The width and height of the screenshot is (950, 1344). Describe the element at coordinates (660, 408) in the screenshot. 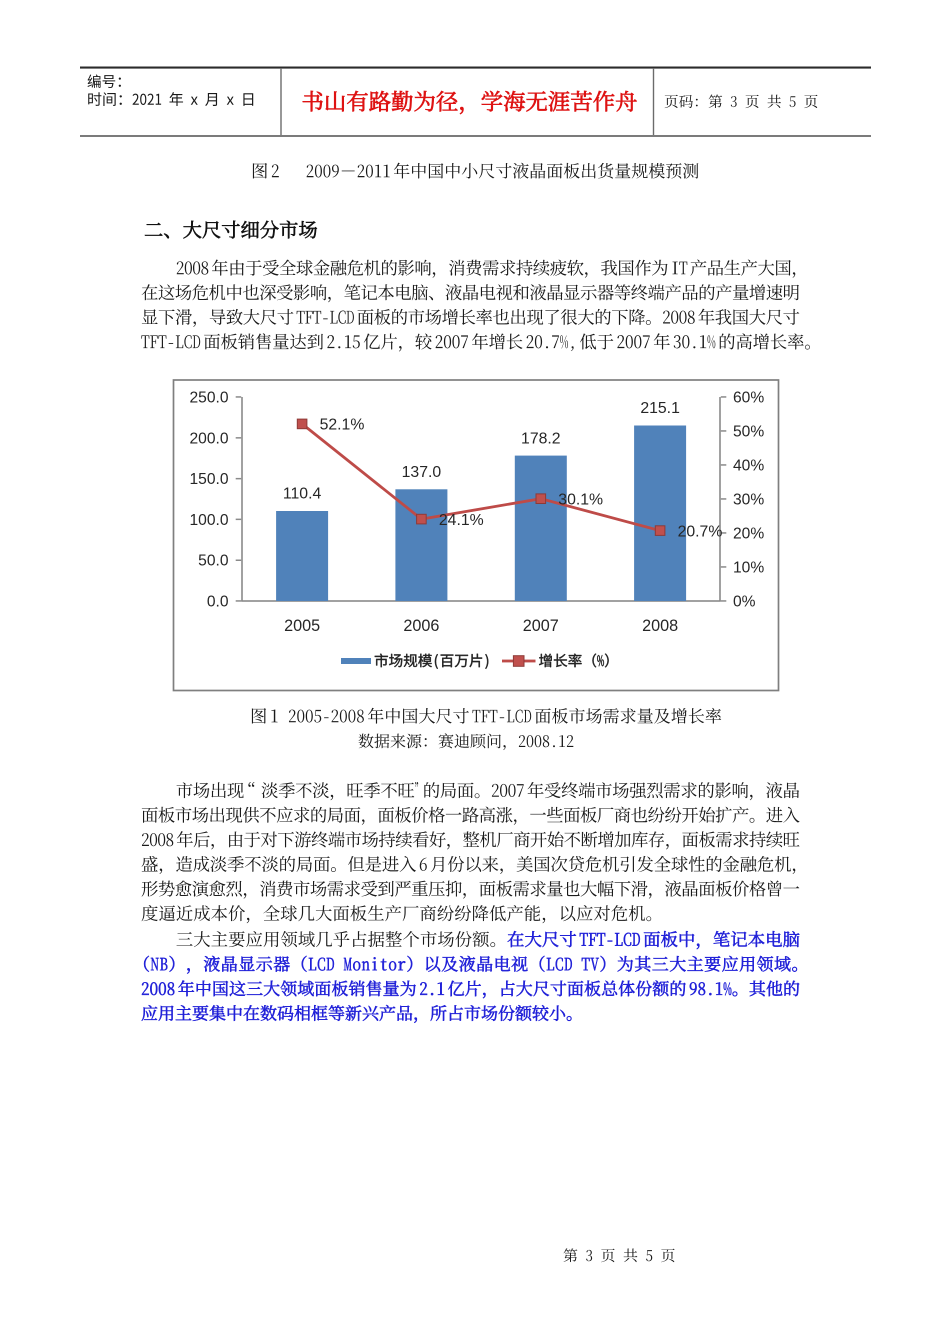

I see `svg-text: 215.1` at that location.